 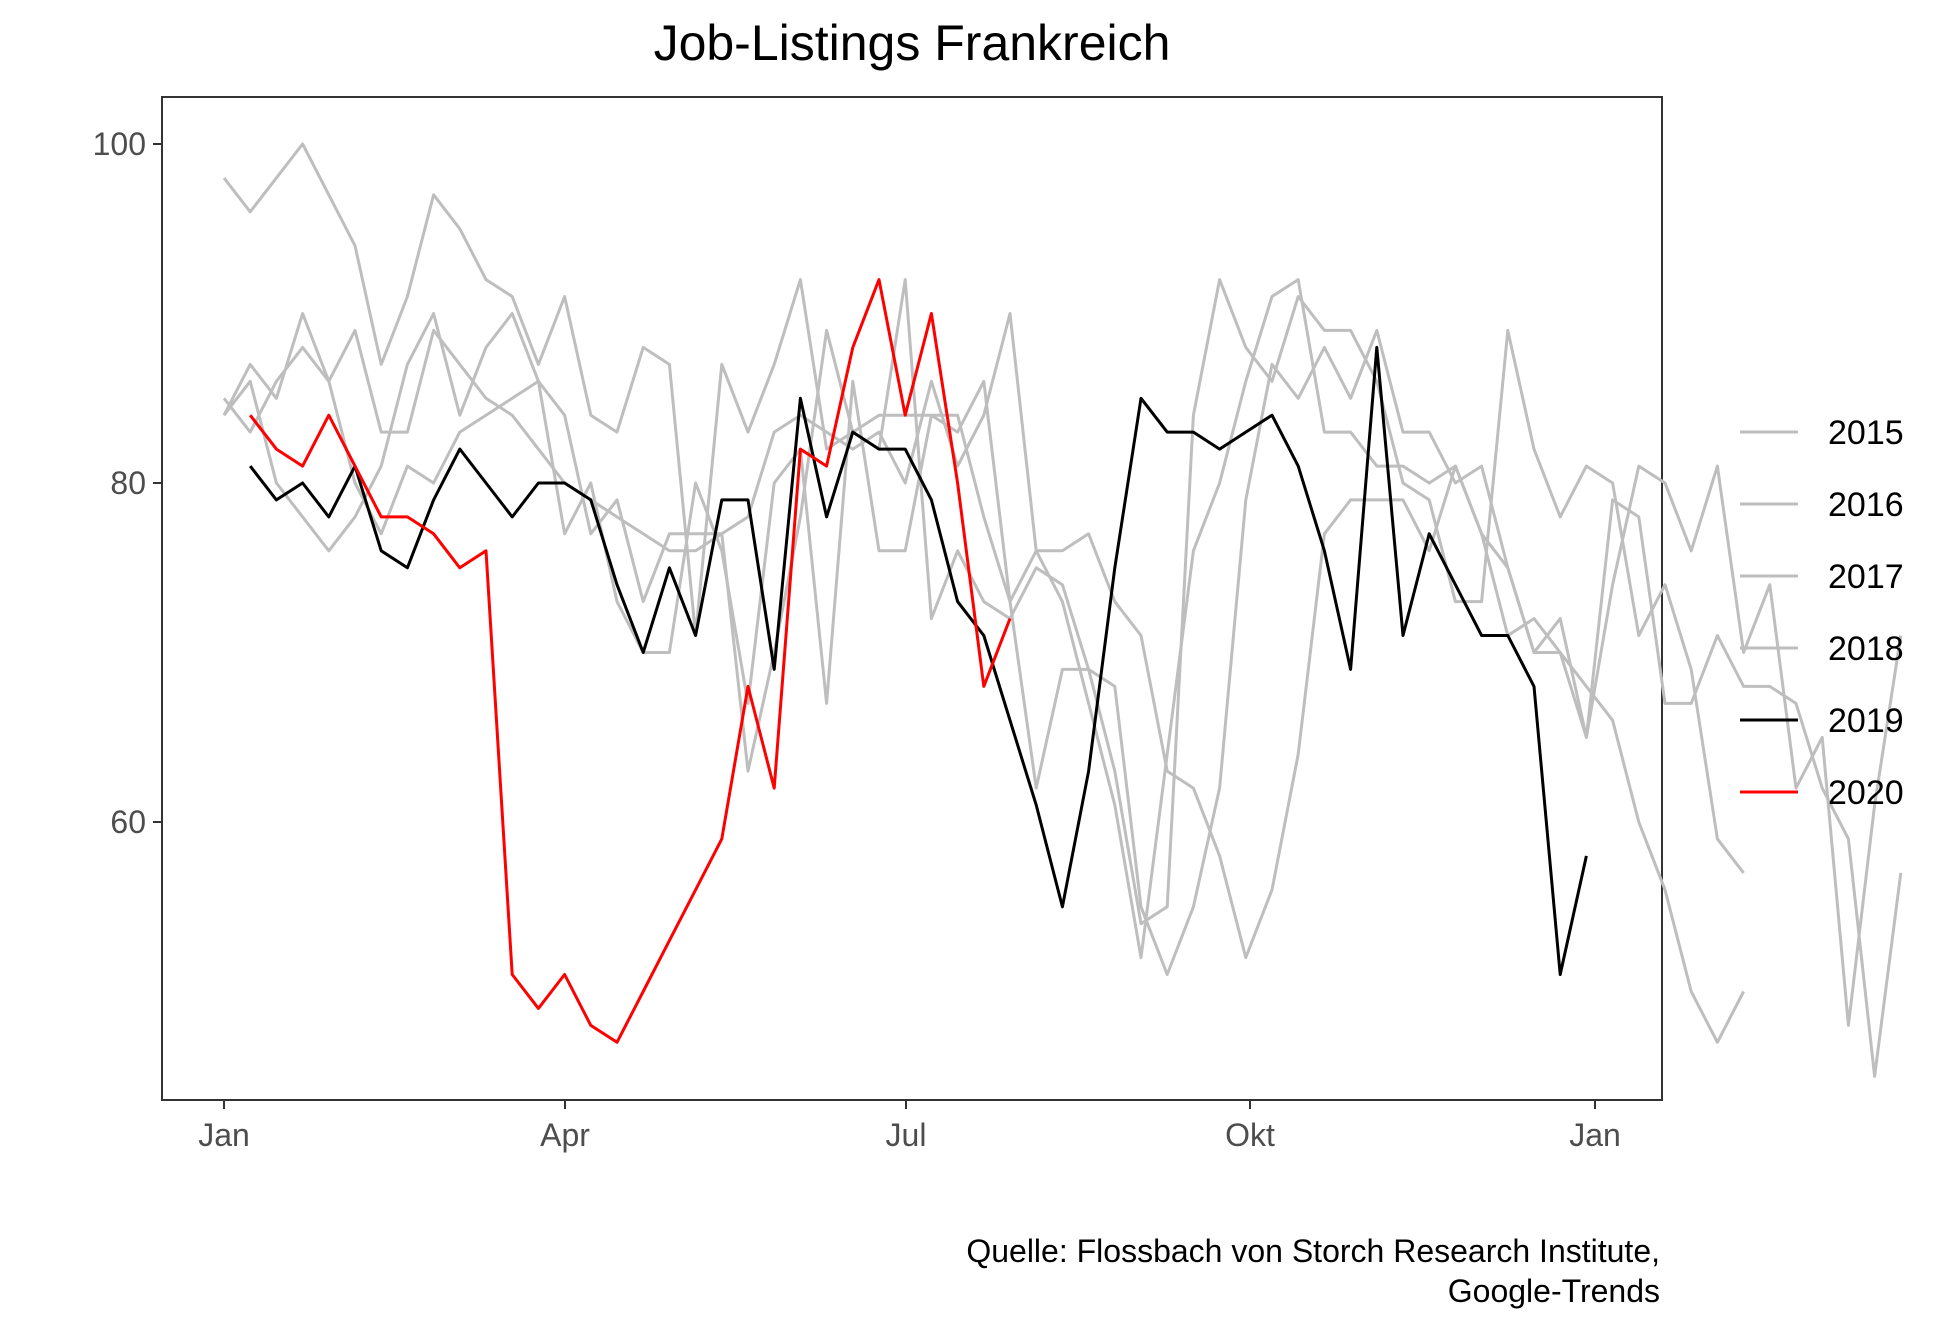 I want to click on legend-label-2020: 2020, so click(x=1866, y=793).